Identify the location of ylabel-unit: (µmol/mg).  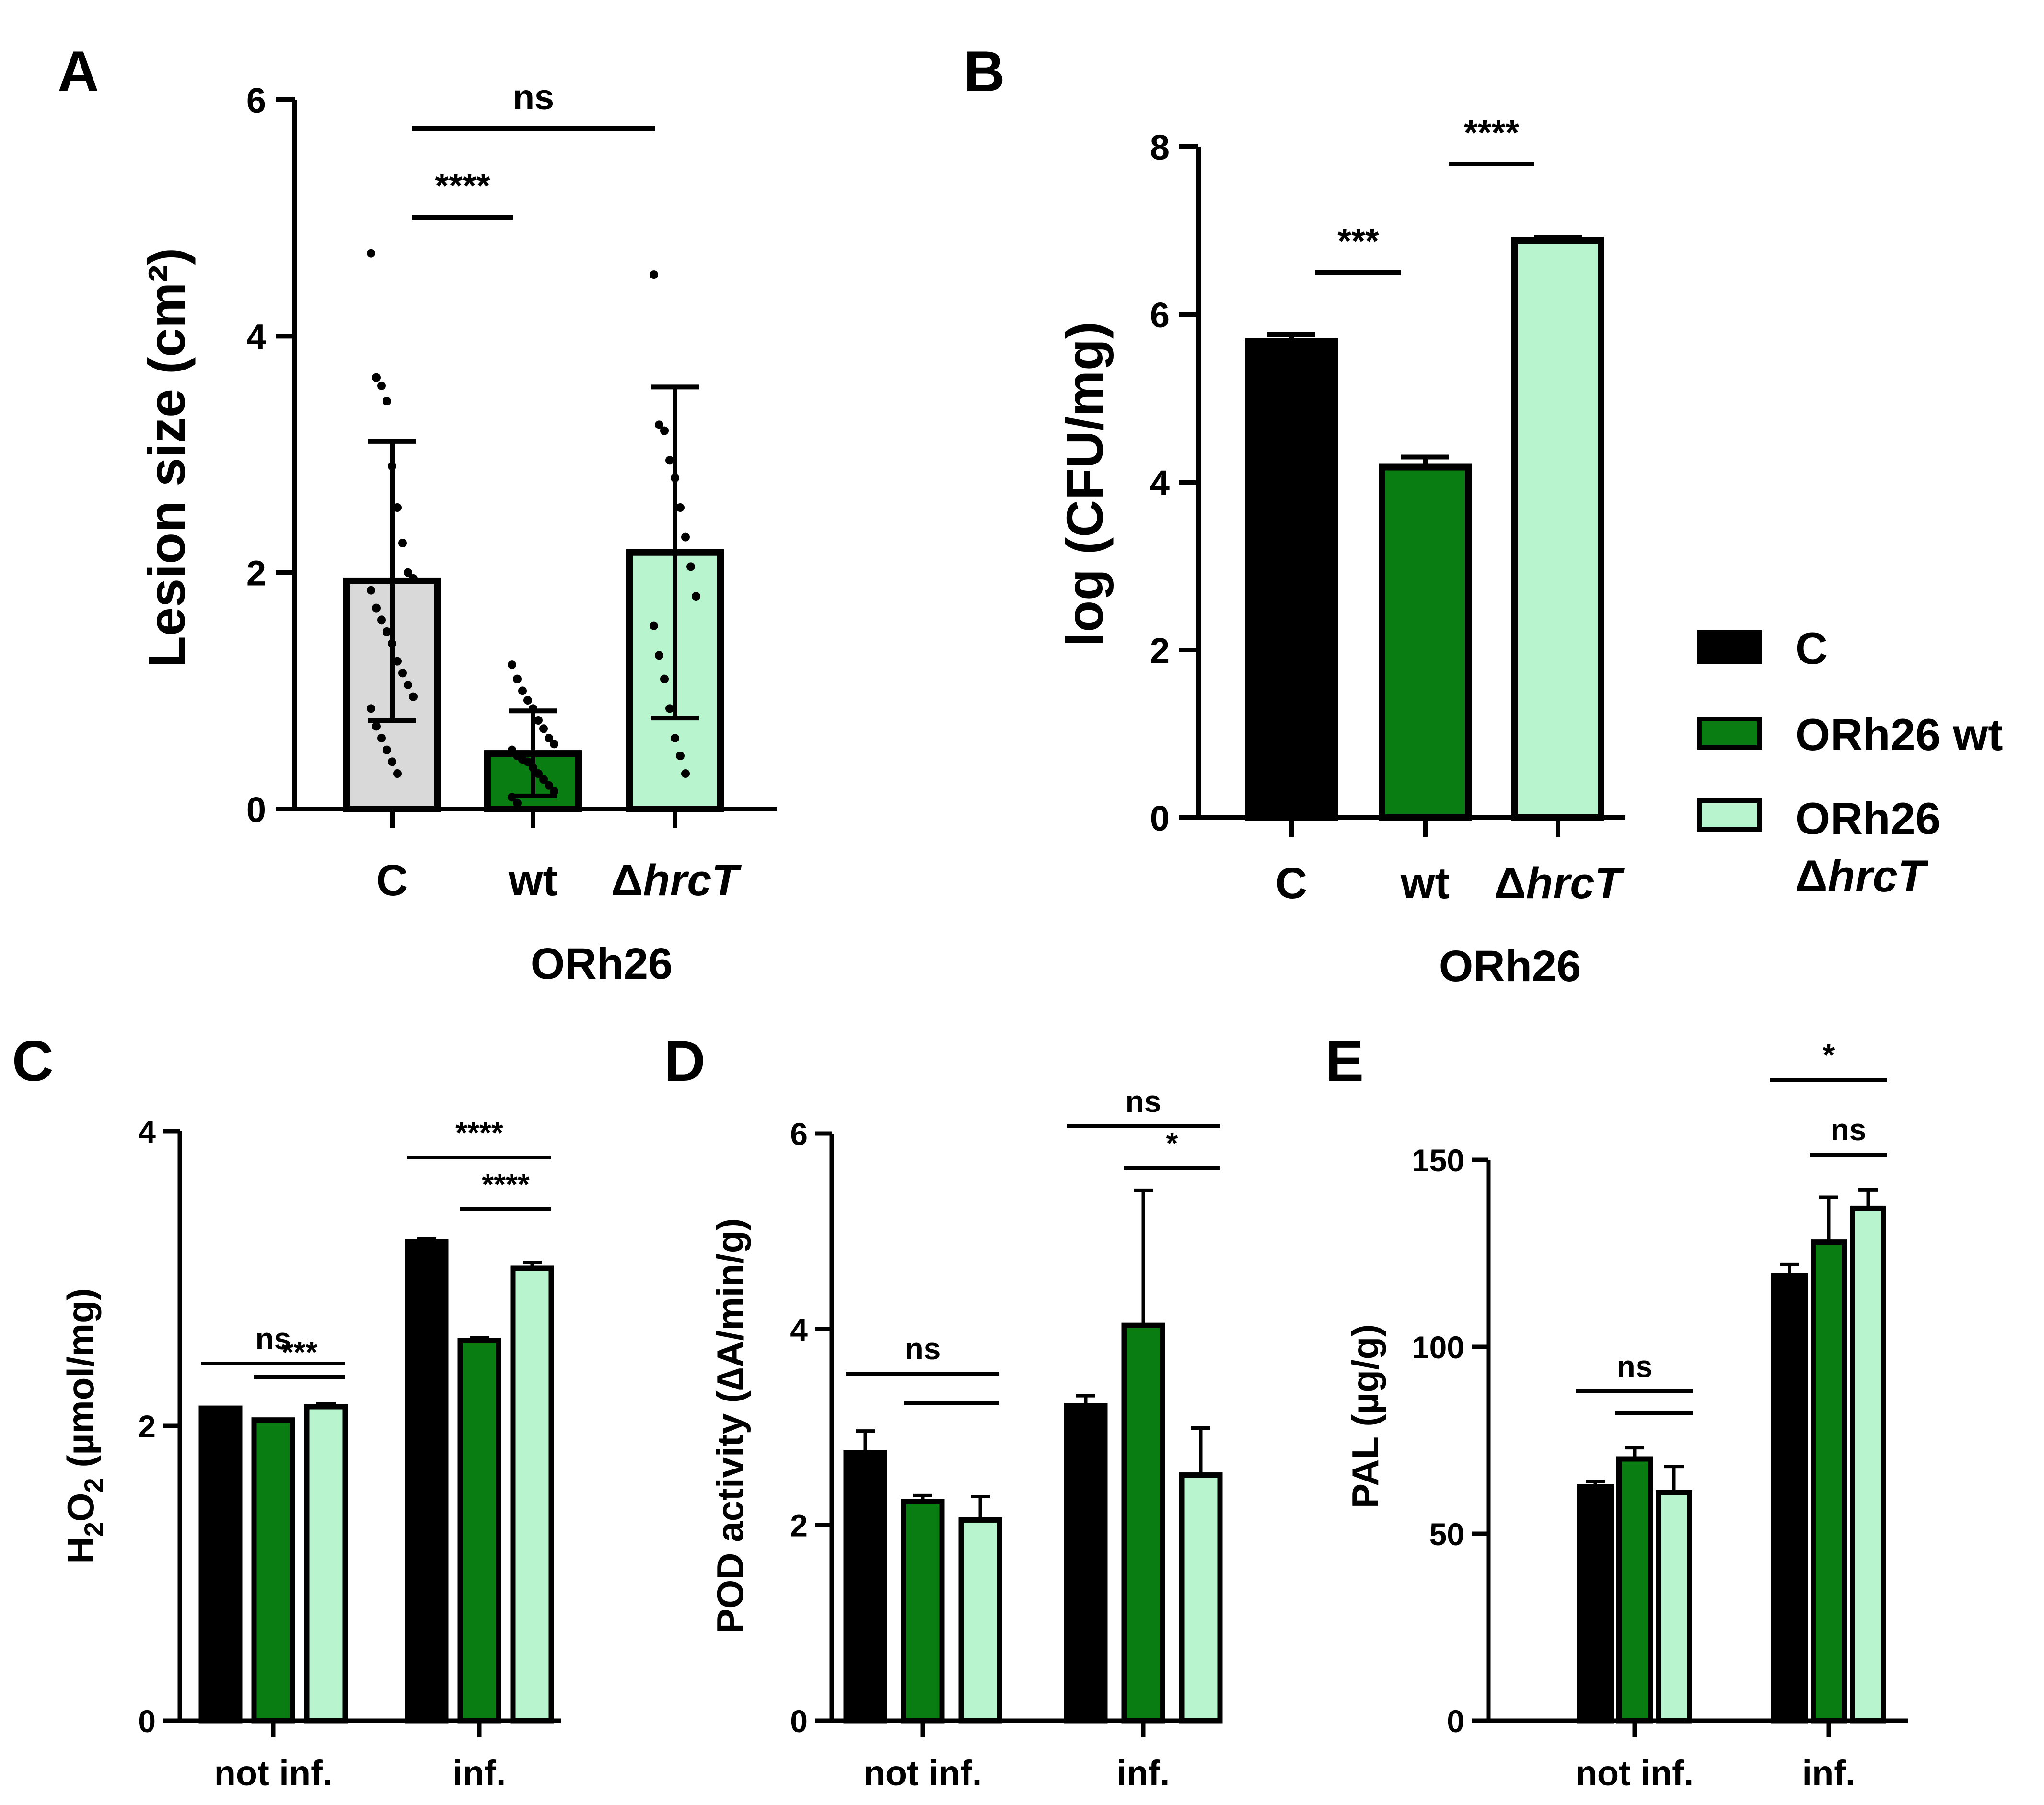
(81, 1383).